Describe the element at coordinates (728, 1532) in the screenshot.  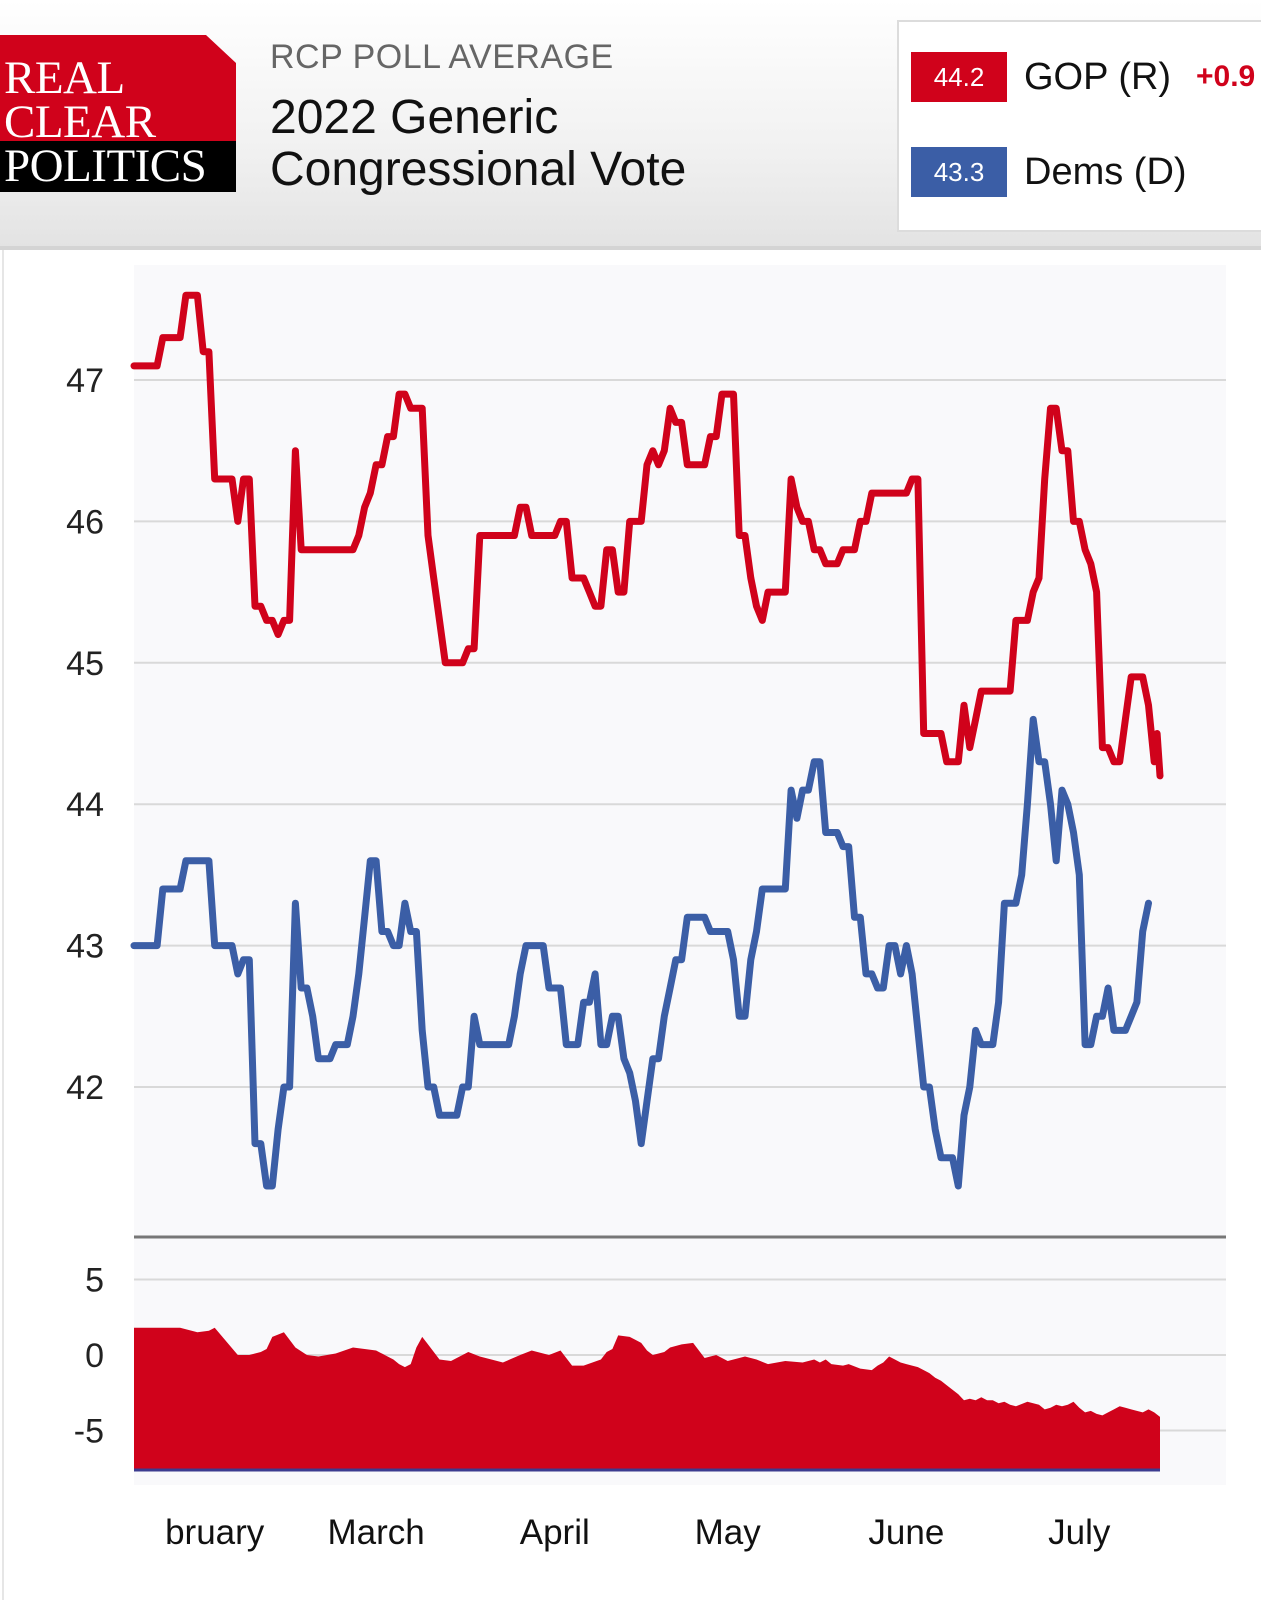
I see `x-tick-label-may: May` at that location.